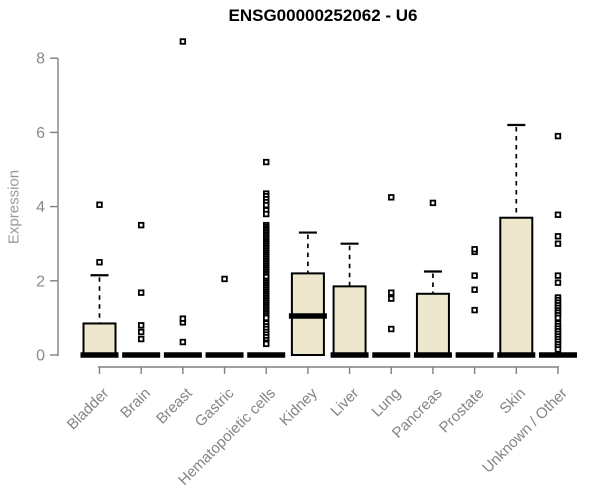  What do you see at coordinates (512, 401) in the screenshot?
I see `category-label-skin: Skin` at bounding box center [512, 401].